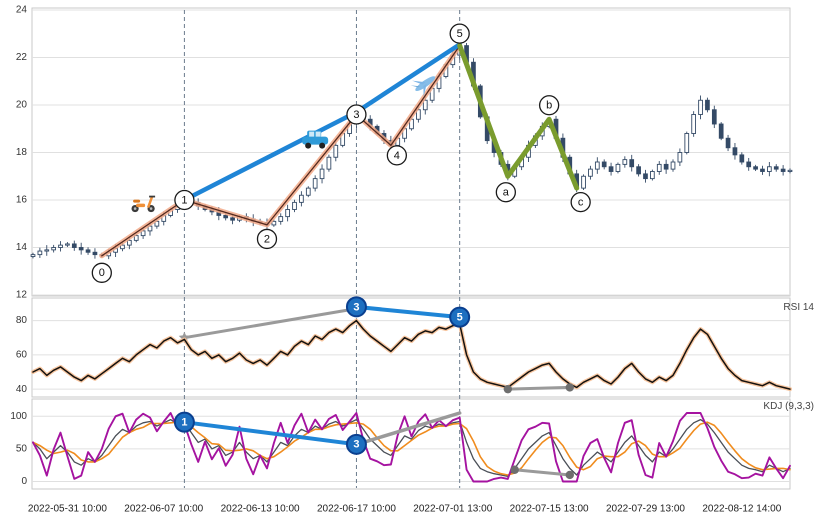  Describe the element at coordinates (798, 307) in the screenshot. I see `rsi-panel-label: RSI 14` at that location.